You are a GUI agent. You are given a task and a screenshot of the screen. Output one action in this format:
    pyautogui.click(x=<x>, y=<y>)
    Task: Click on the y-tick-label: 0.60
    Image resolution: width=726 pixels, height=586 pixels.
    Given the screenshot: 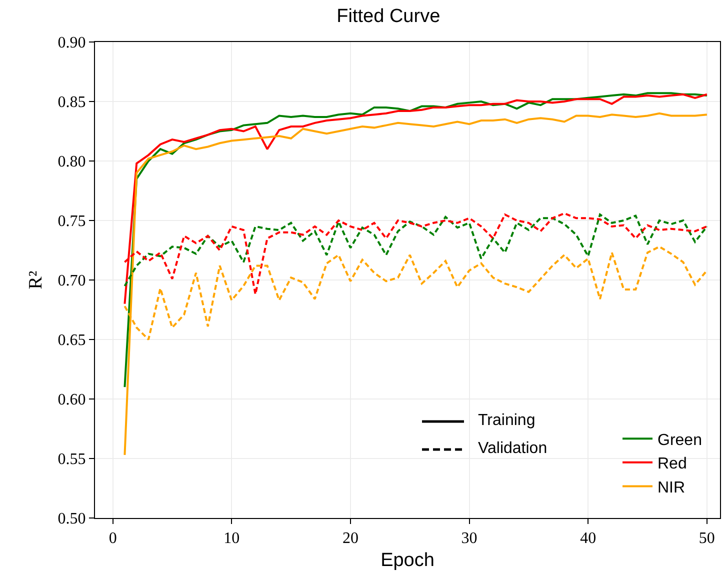 What is the action you would take?
    pyautogui.click(x=72, y=400)
    